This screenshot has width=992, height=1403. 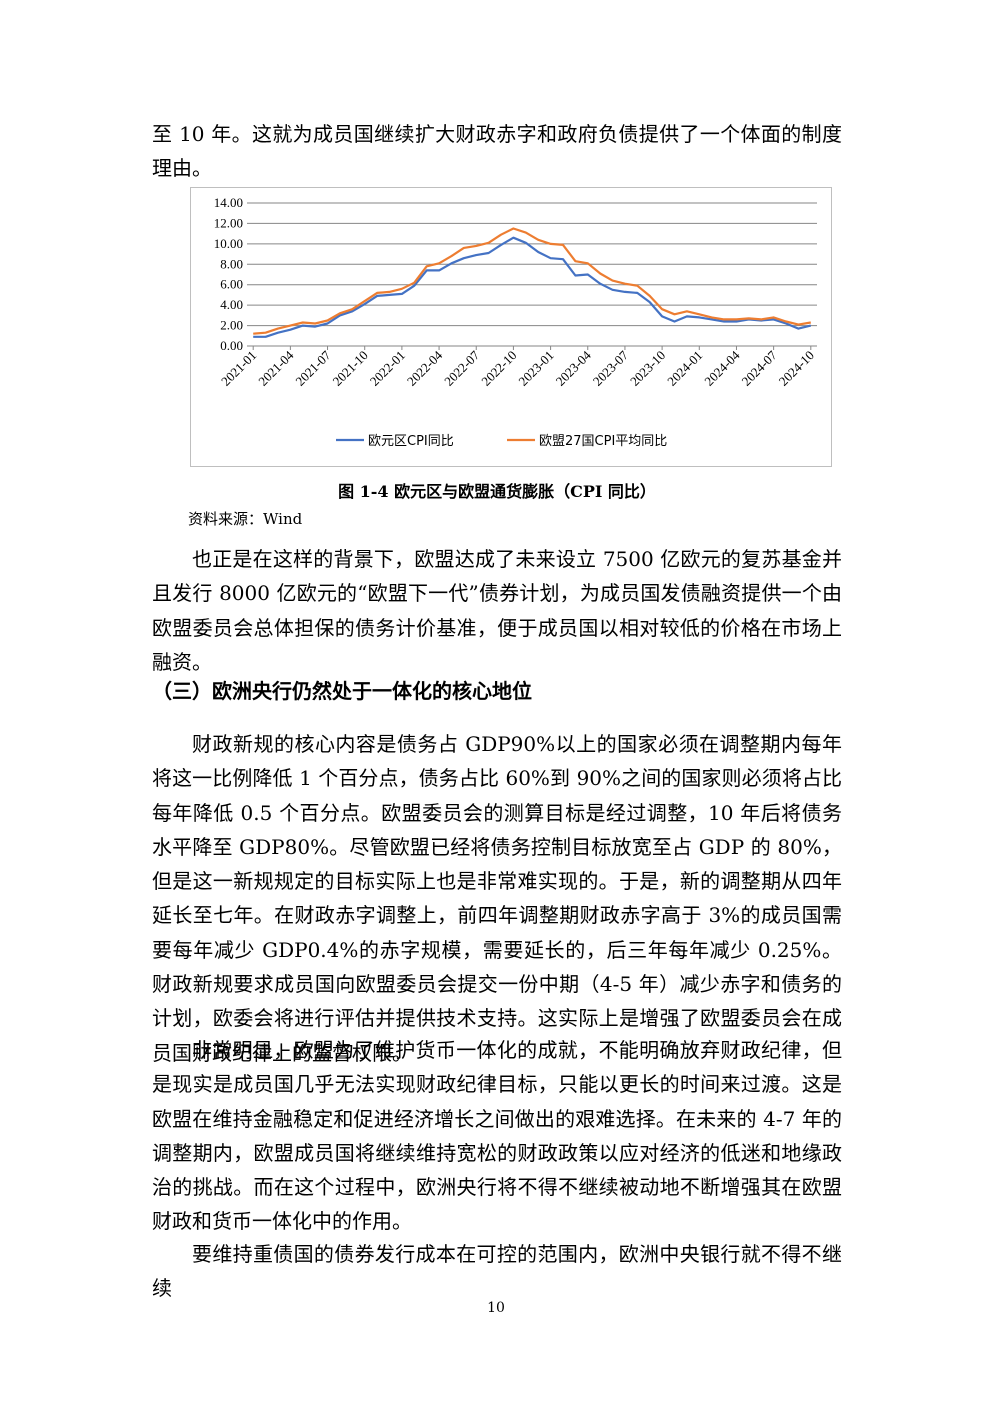 I want to click on y-tick-label: 4.00, so click(x=231, y=304).